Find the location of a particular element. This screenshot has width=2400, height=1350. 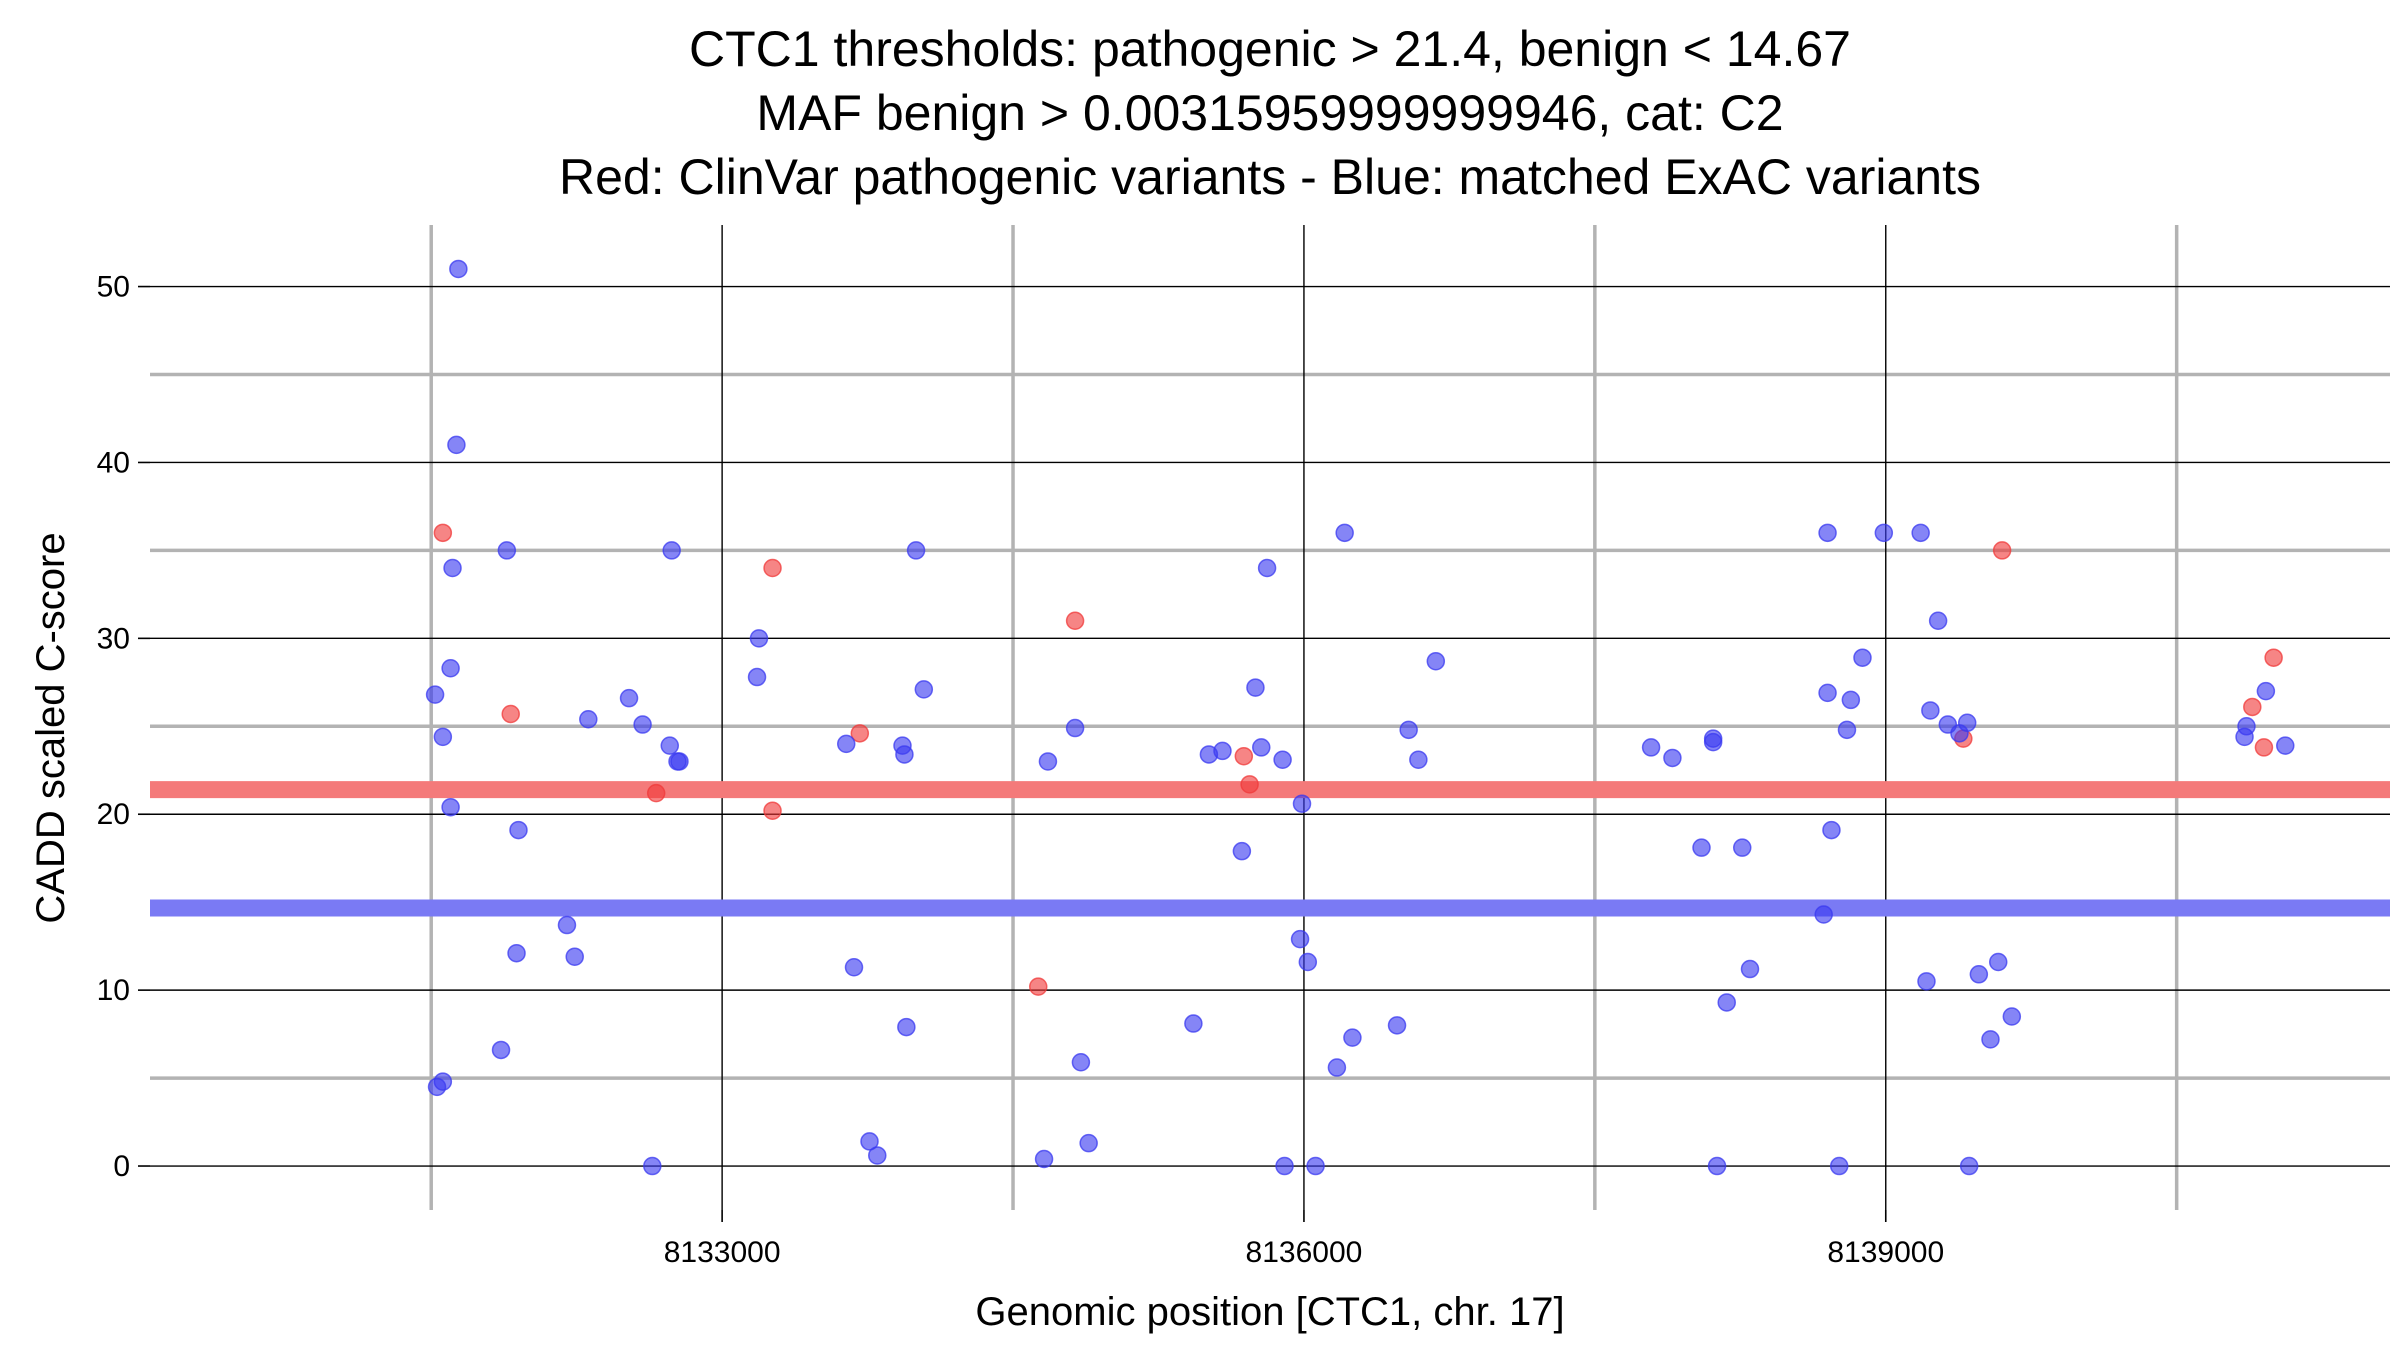

y-tick-label: 20 is located at coordinates (113, 814).